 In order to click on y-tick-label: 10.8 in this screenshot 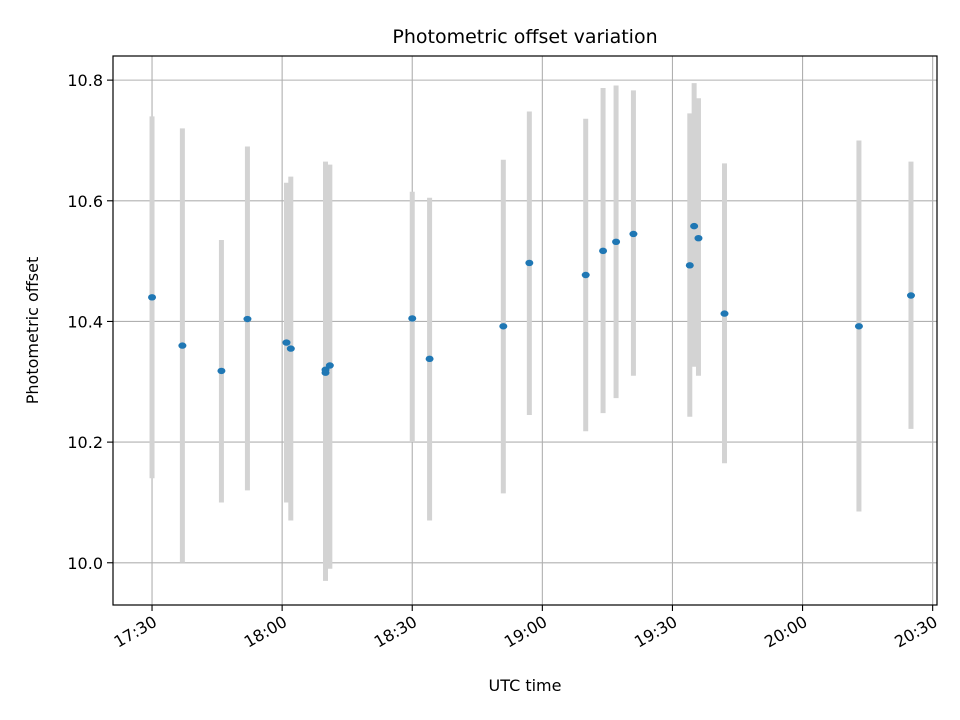, I will do `click(85, 80)`.